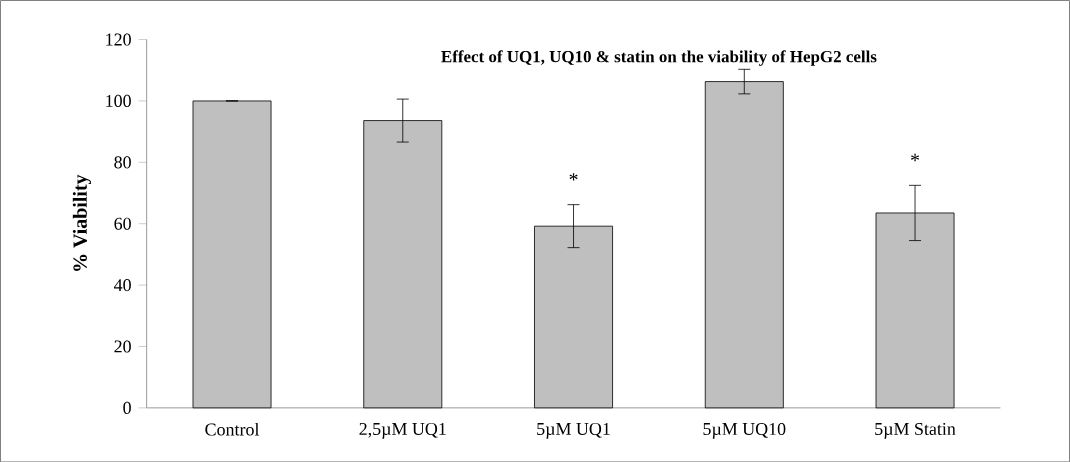 The width and height of the screenshot is (1070, 462). I want to click on x-tick-label: 5µM UQ10, so click(744, 430).